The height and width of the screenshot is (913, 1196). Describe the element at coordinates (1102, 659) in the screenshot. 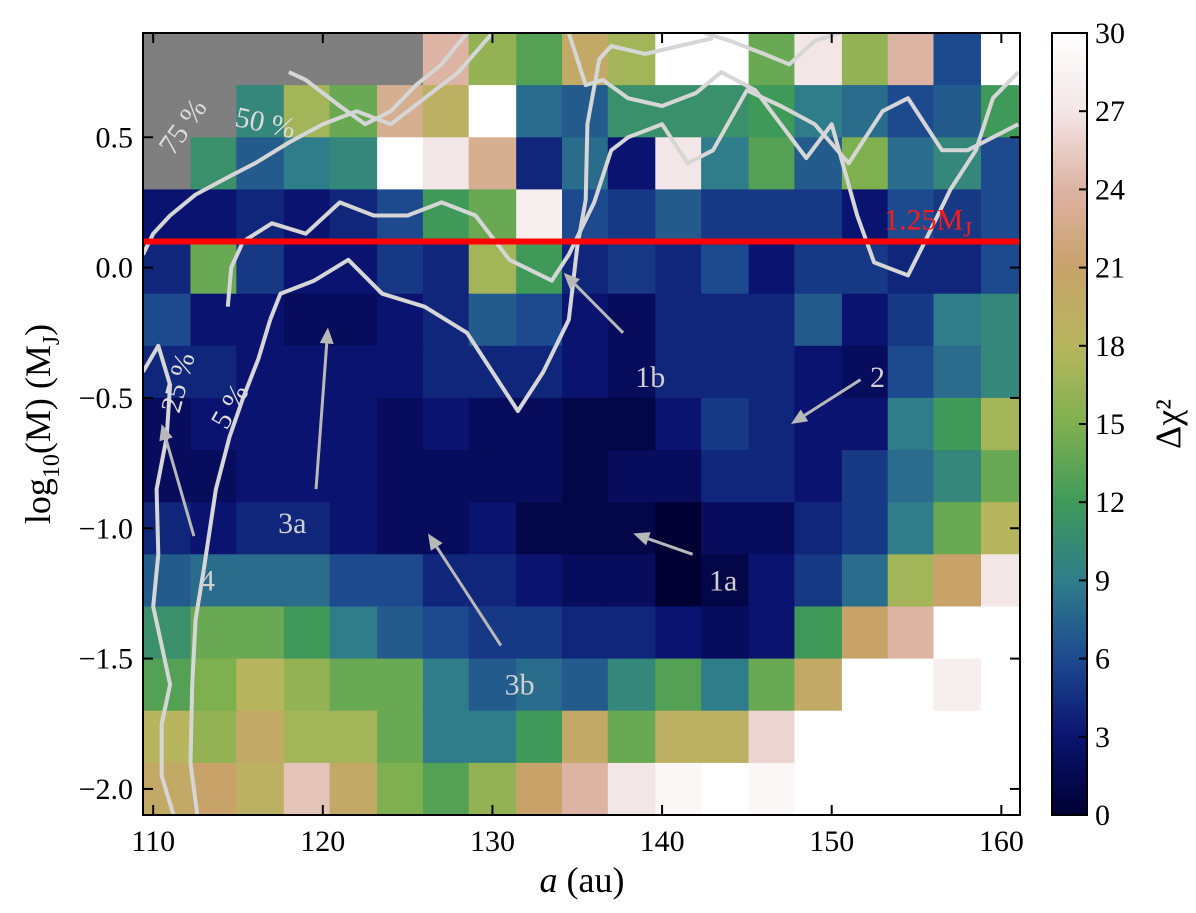

I see `colorbar-tick-label: 6` at that location.